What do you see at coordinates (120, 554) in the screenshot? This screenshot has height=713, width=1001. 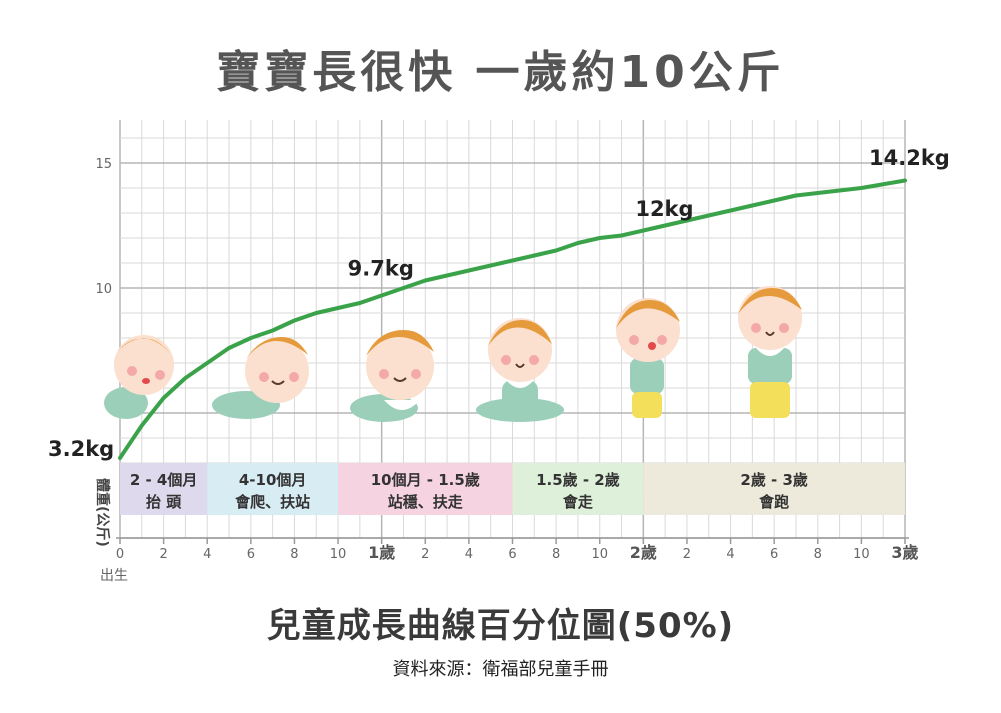 I see `x-tick-label: 0` at bounding box center [120, 554].